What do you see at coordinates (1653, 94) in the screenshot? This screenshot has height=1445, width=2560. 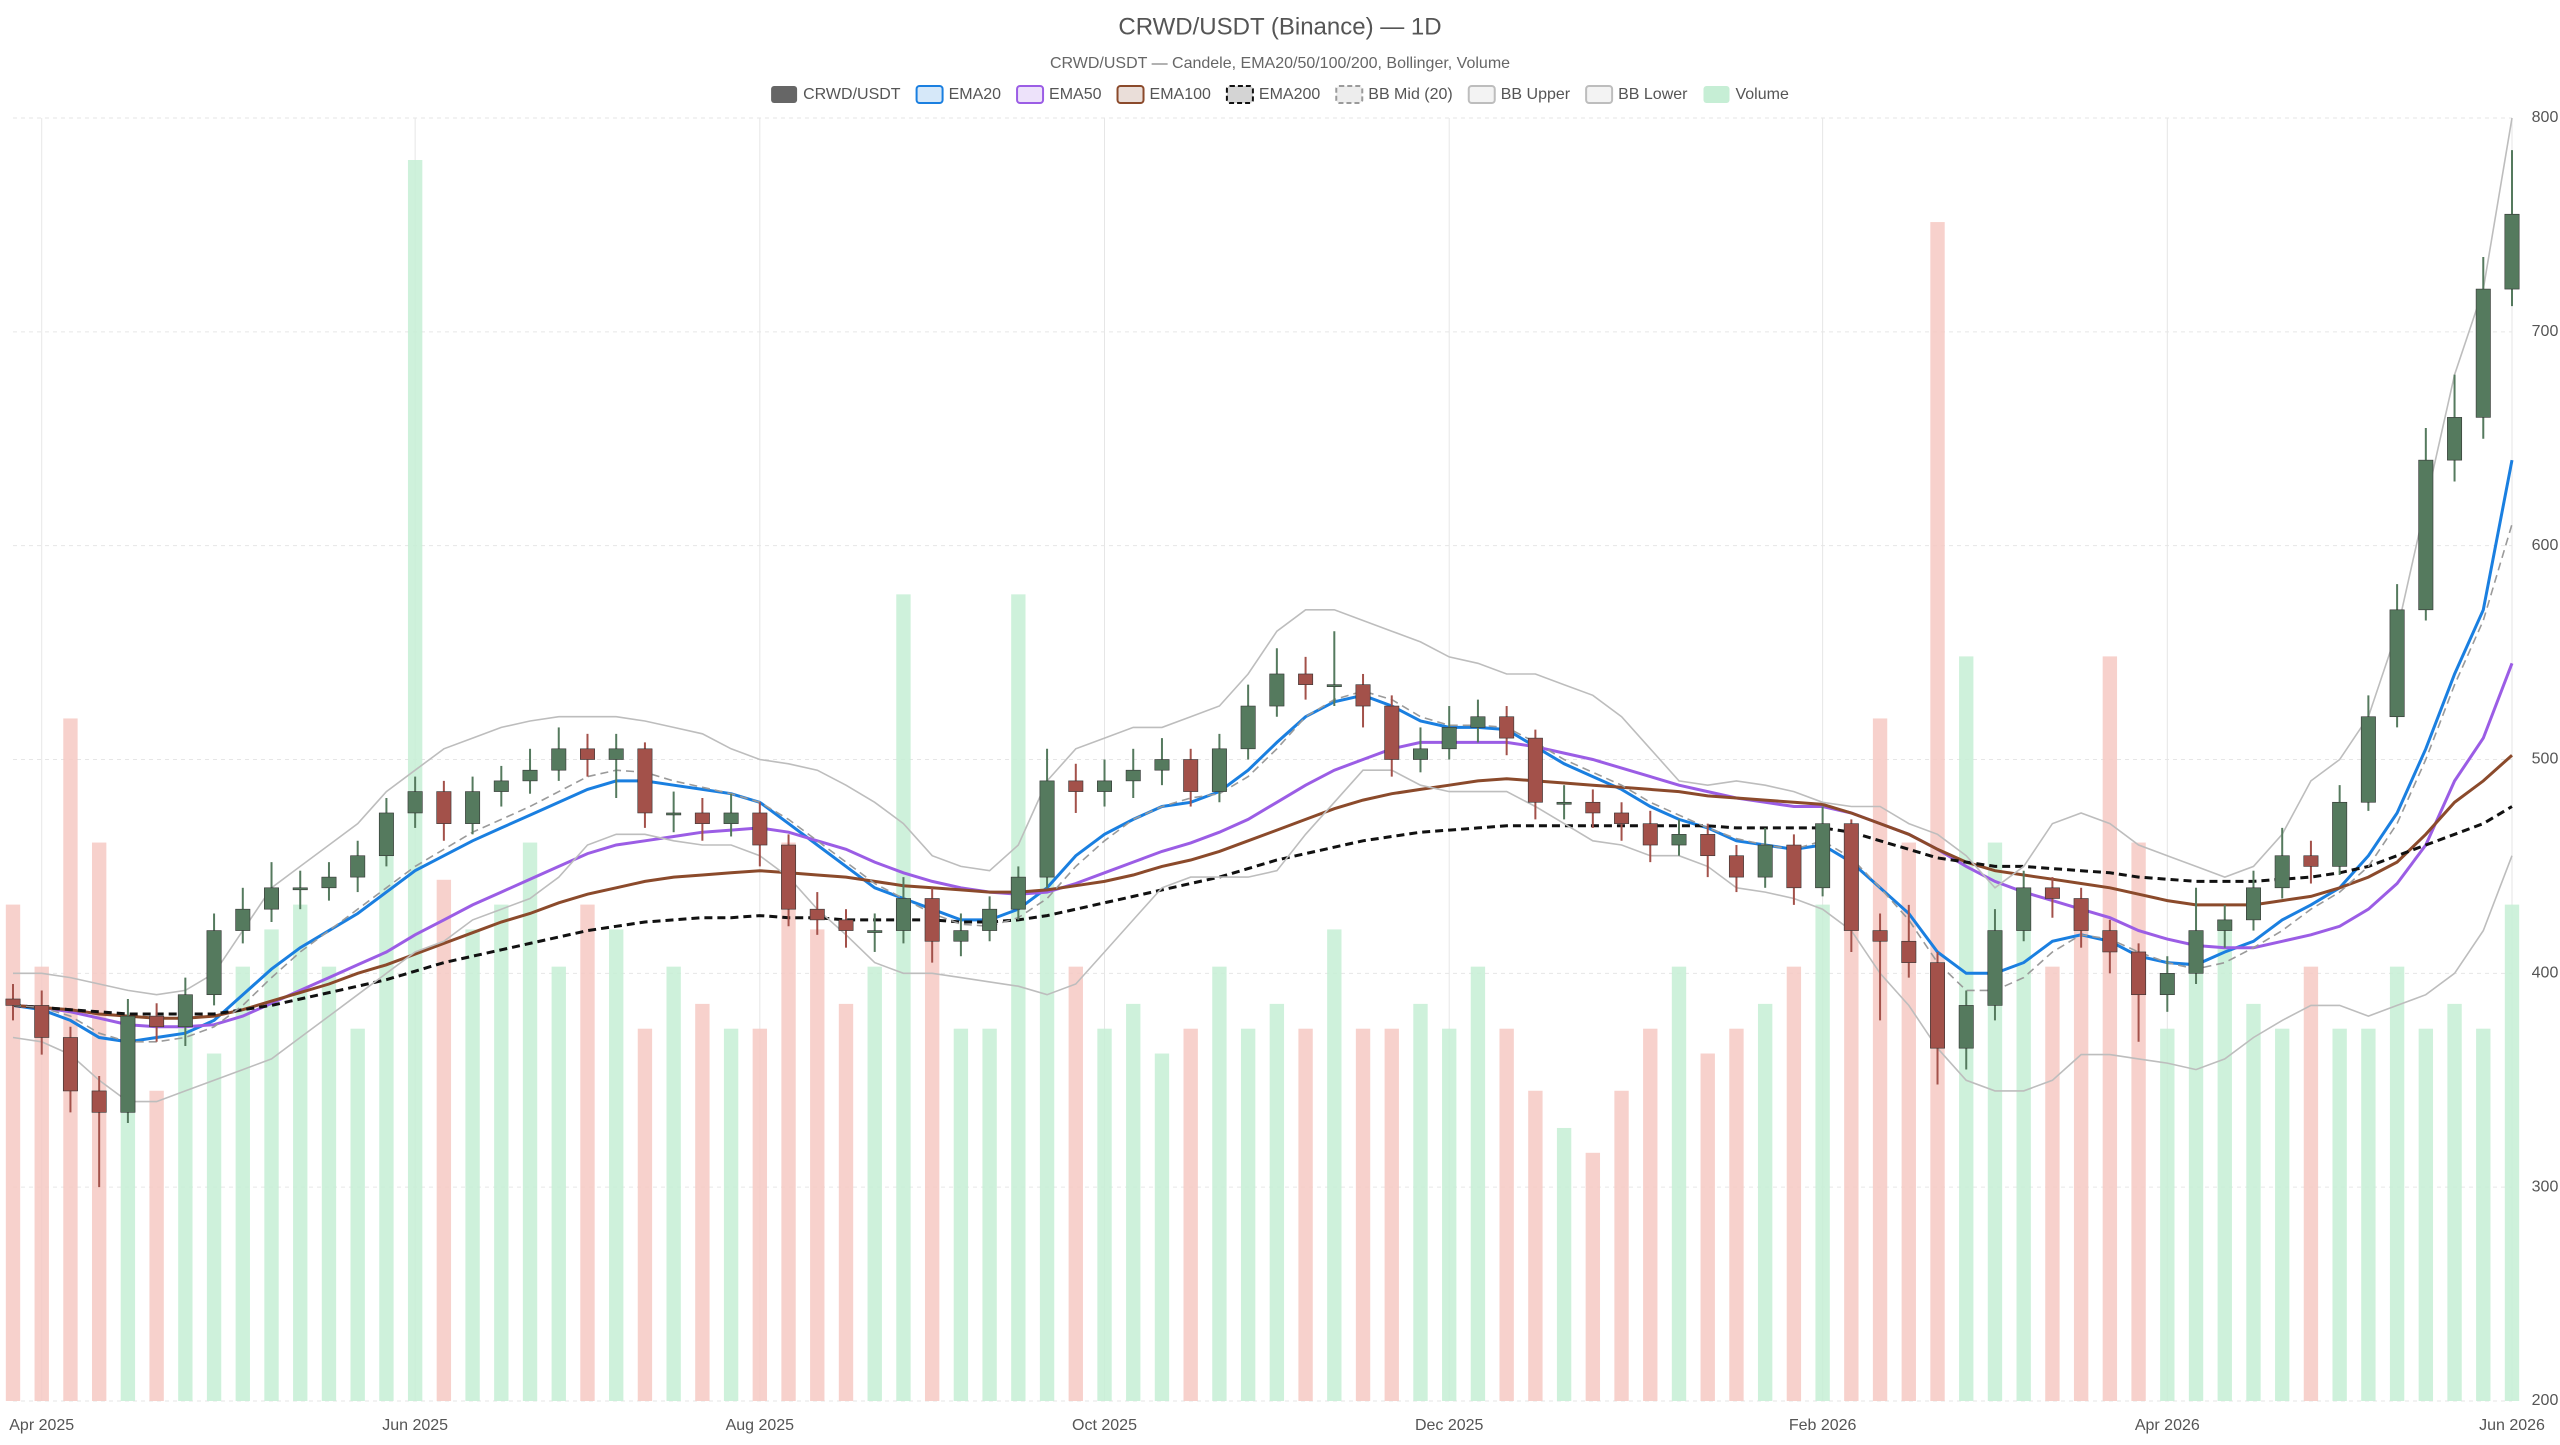 I see `legend-label: BB Lower` at bounding box center [1653, 94].